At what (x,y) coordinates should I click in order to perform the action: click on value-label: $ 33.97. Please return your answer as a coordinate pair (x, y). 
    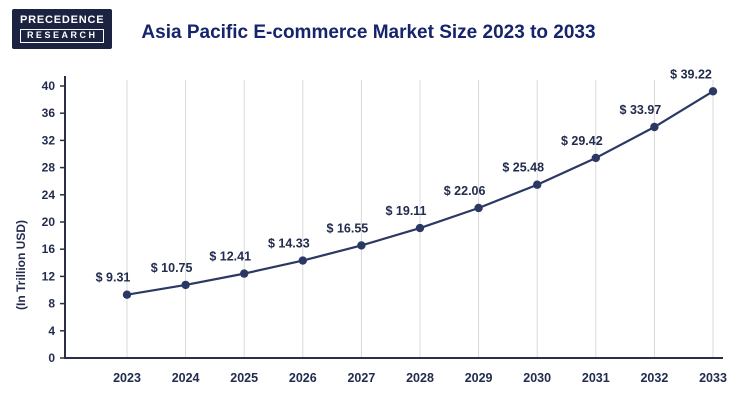
    Looking at the image, I should click on (641, 110).